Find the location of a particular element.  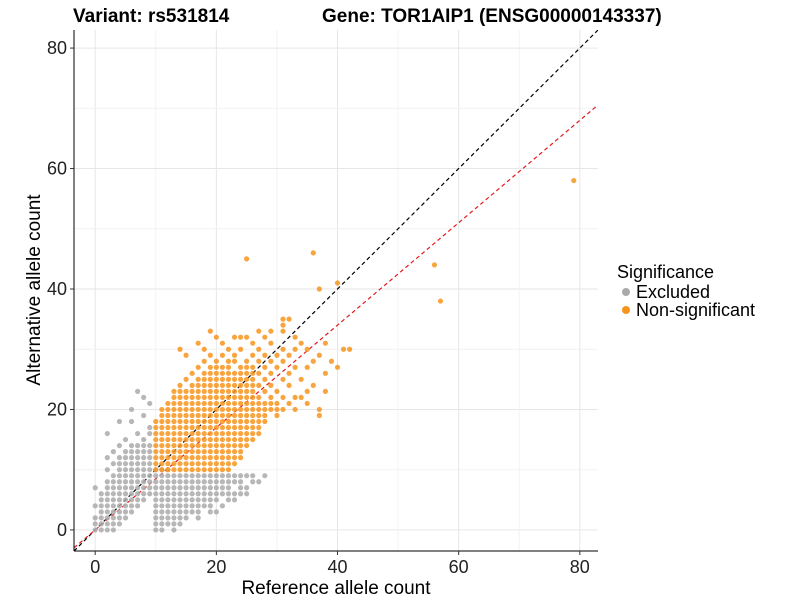

x-tick-label: 40 is located at coordinates (337, 567).